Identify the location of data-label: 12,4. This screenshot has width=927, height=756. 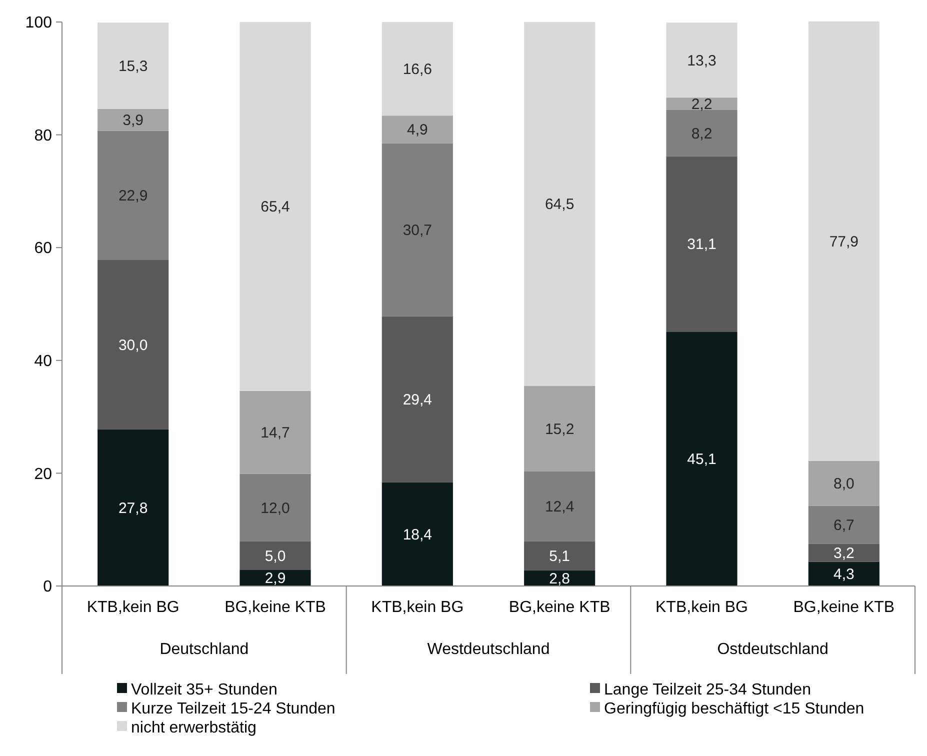
(559, 507).